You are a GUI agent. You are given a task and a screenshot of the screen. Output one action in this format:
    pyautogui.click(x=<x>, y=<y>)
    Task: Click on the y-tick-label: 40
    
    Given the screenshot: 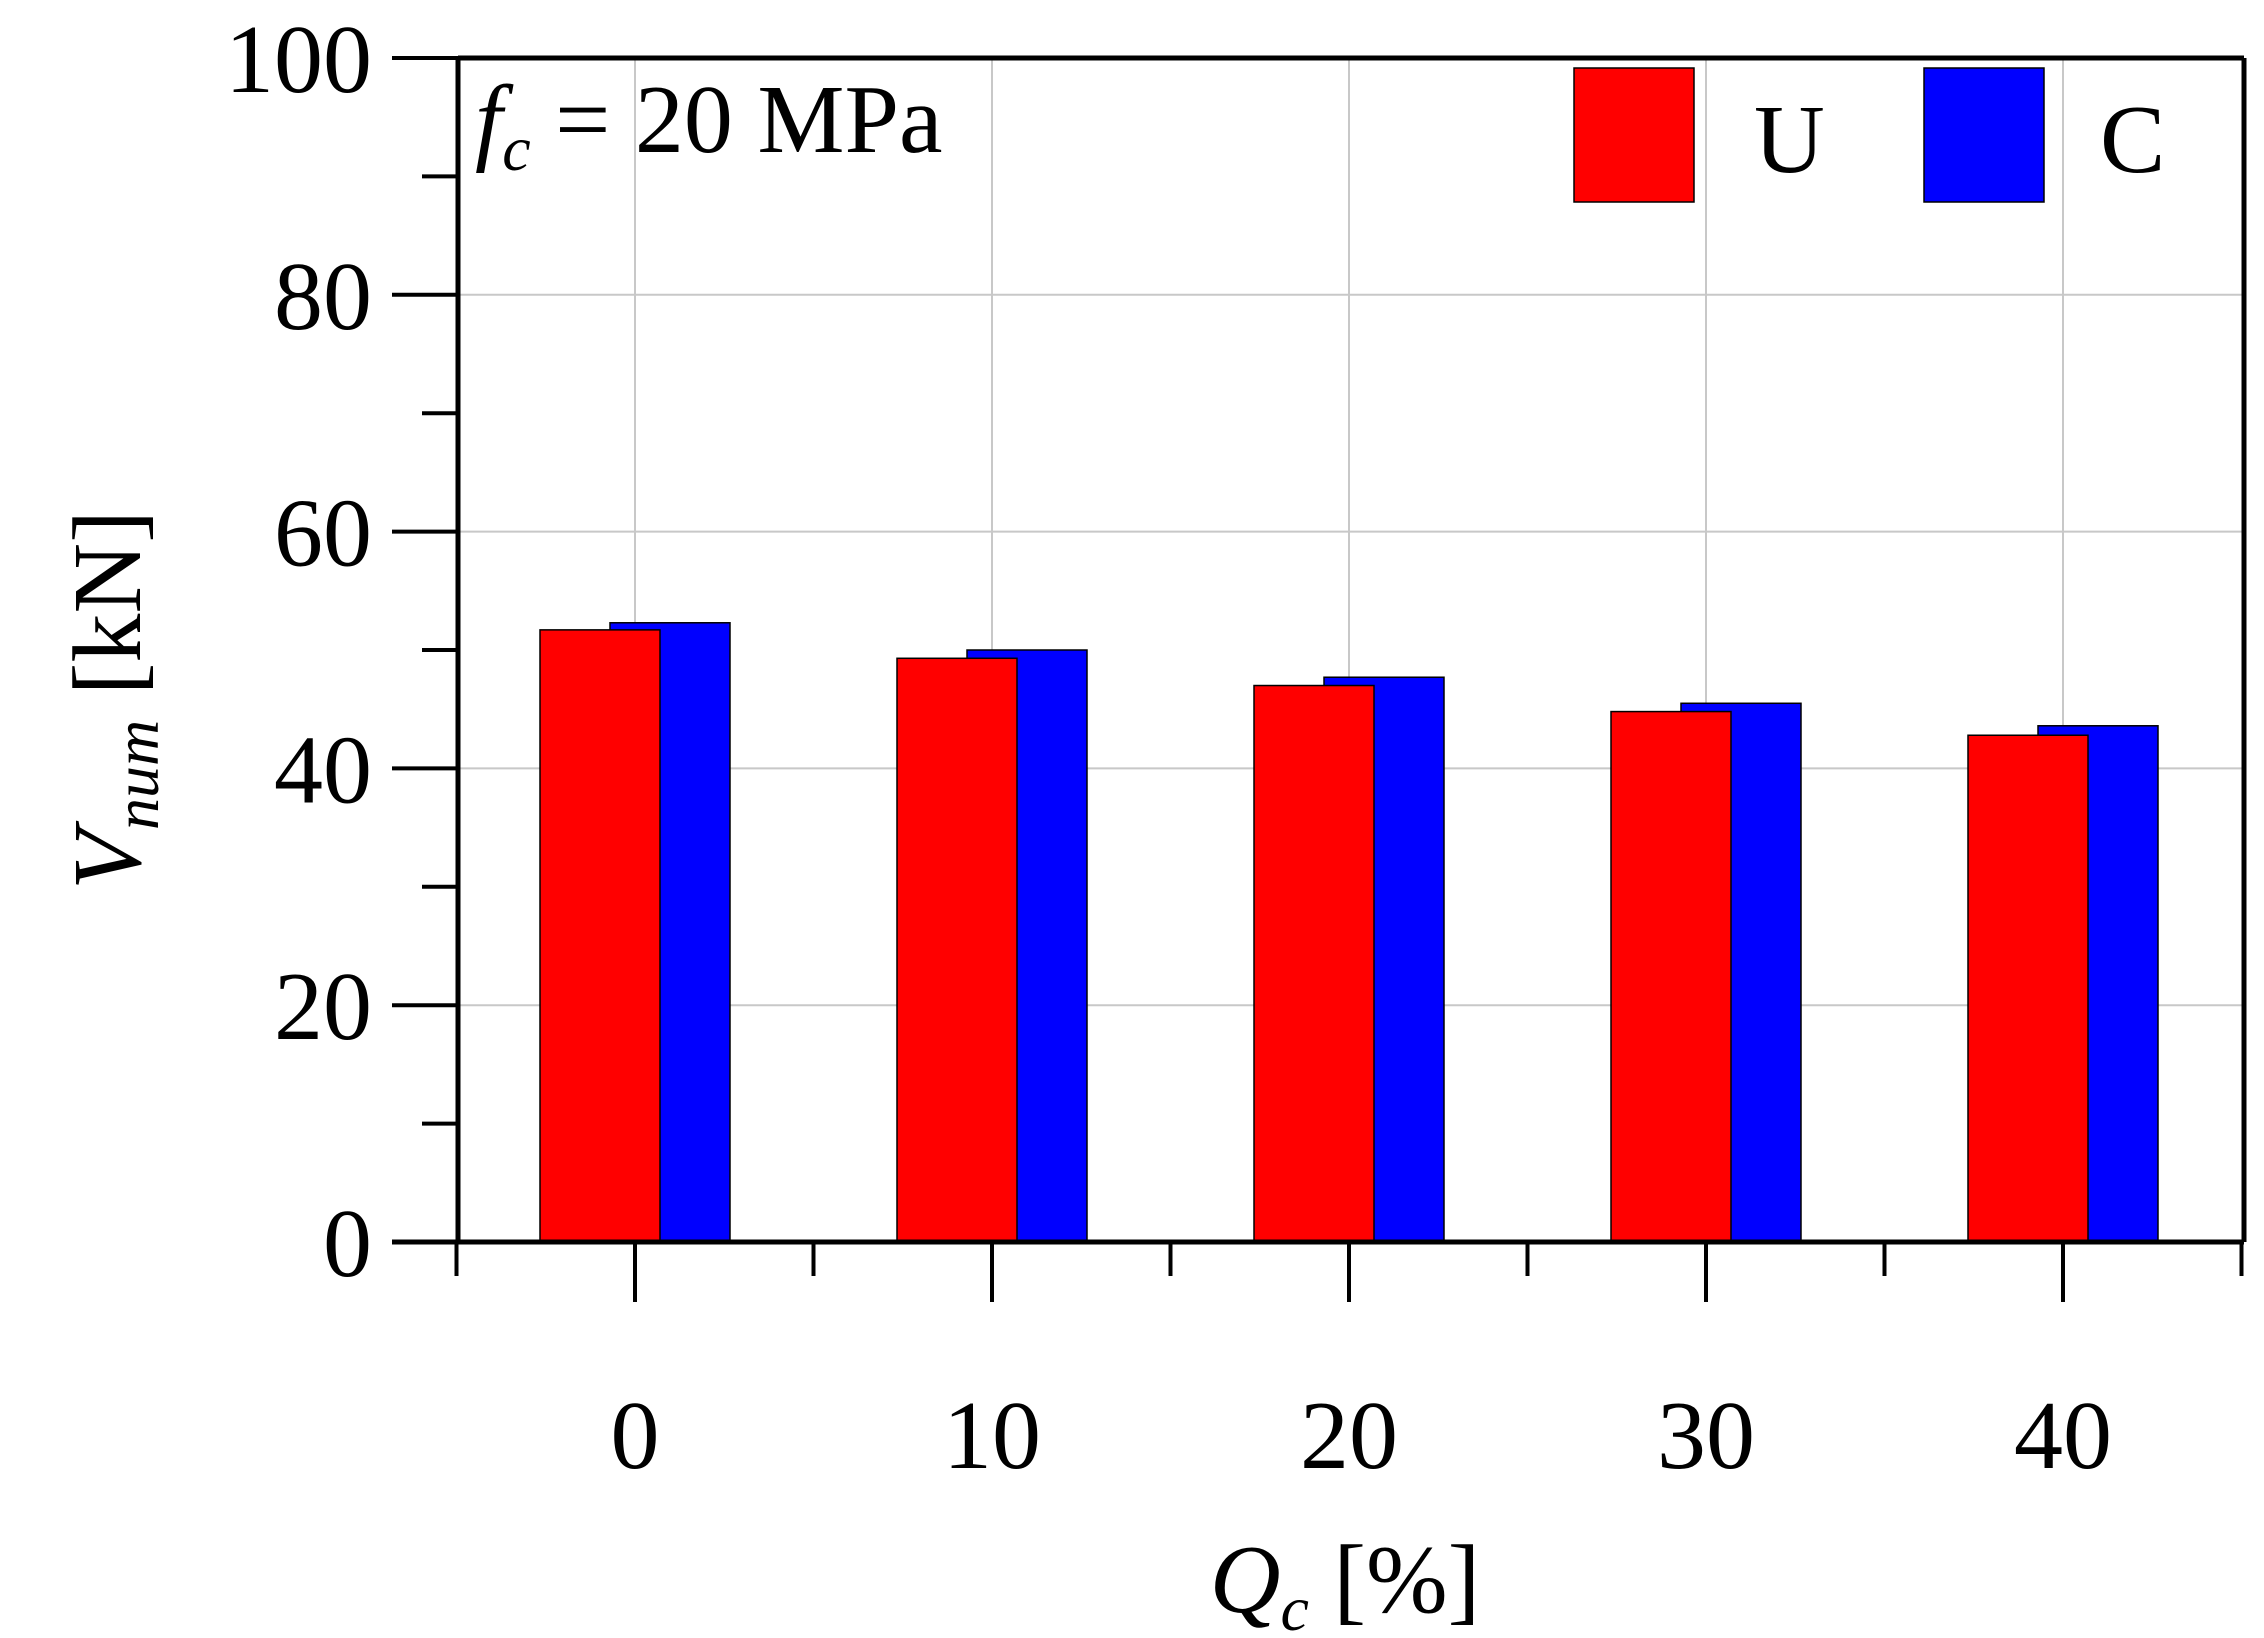 What is the action you would take?
    pyautogui.click(x=323, y=770)
    